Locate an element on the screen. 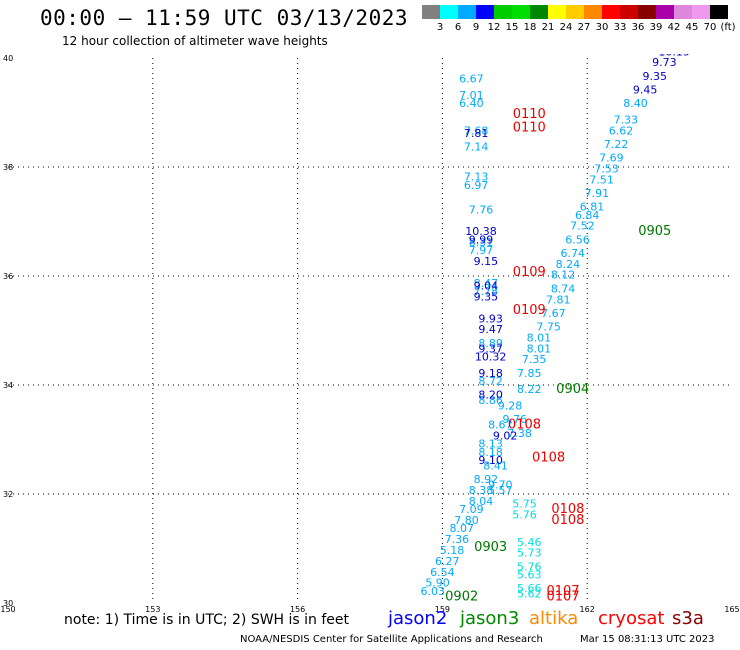  time-label: 0903 is located at coordinates (490, 547).